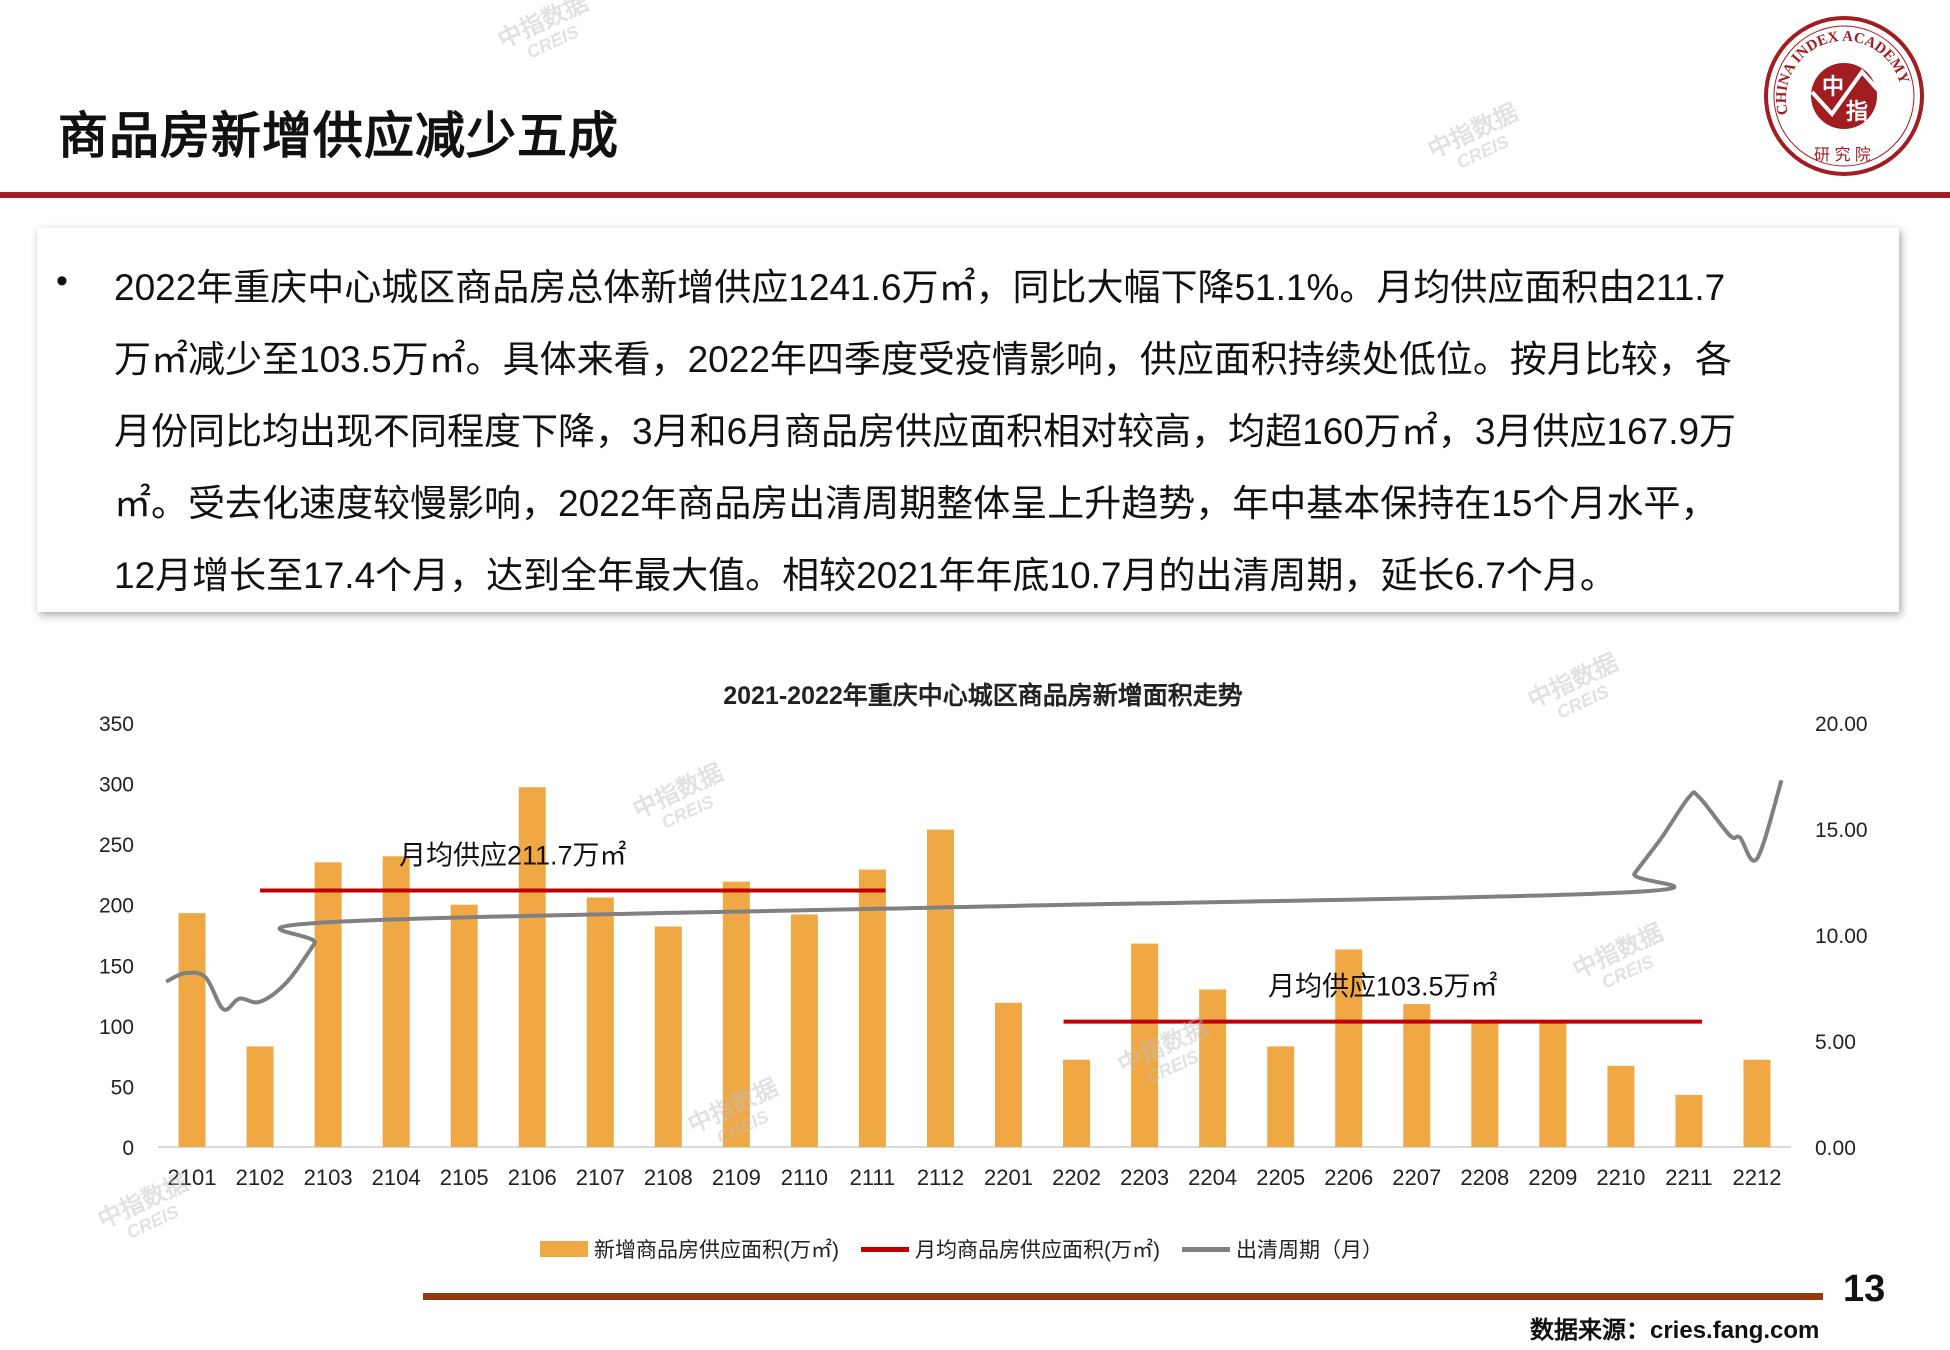  I want to click on x-tick-label: 2209, so click(1552, 1177).